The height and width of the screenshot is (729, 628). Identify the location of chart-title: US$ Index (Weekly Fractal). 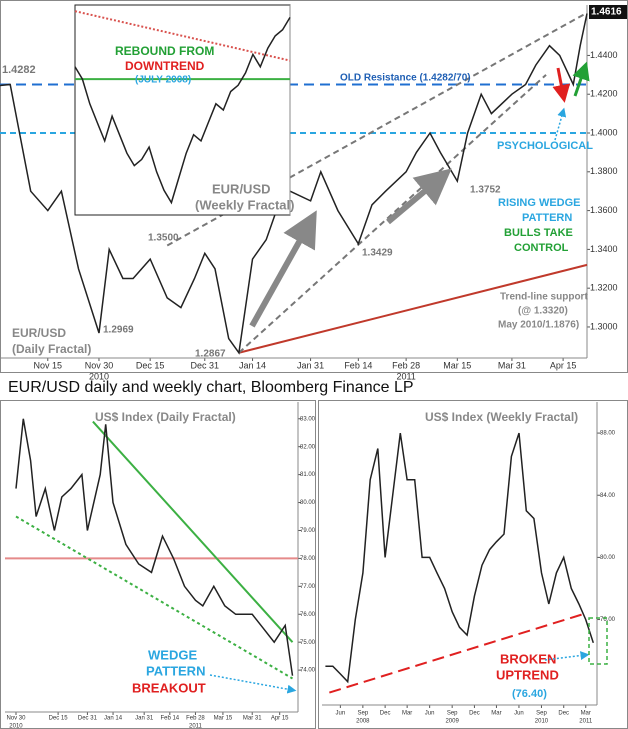
(501, 417).